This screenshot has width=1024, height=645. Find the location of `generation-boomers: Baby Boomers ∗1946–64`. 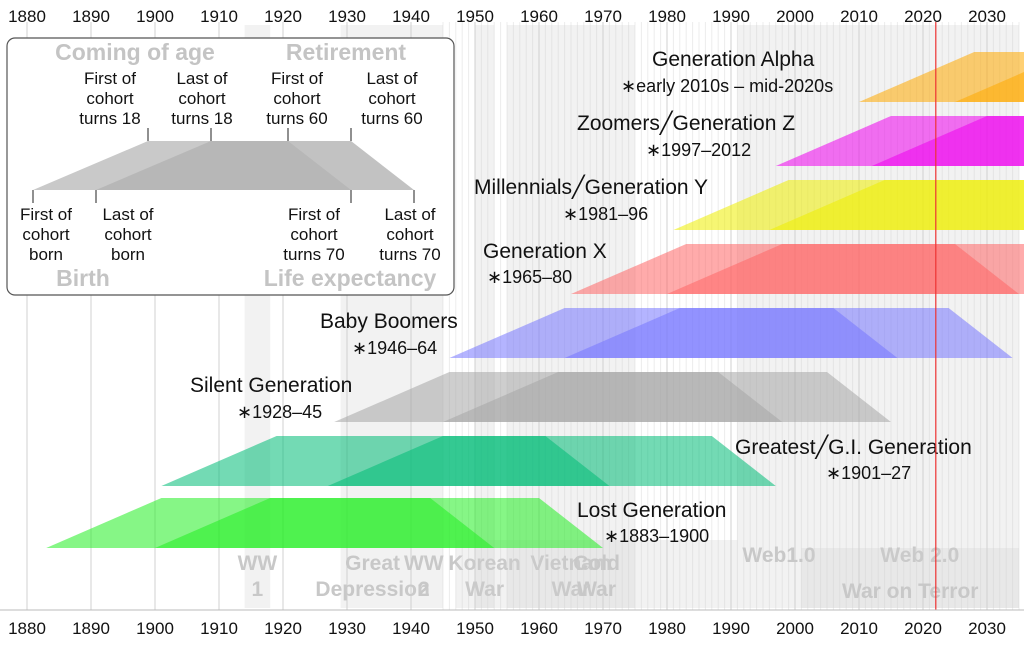

generation-boomers: Baby Boomers ∗1946–64 is located at coordinates (666, 333).